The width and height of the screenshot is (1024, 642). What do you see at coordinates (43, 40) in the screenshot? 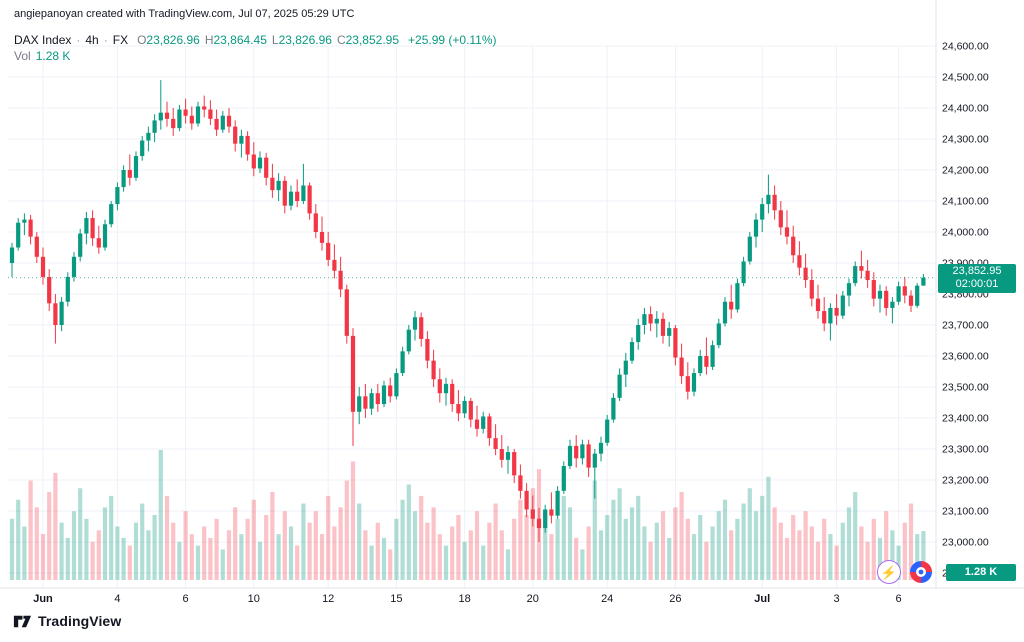
I see `symbol-name: DAX Index` at bounding box center [43, 40].